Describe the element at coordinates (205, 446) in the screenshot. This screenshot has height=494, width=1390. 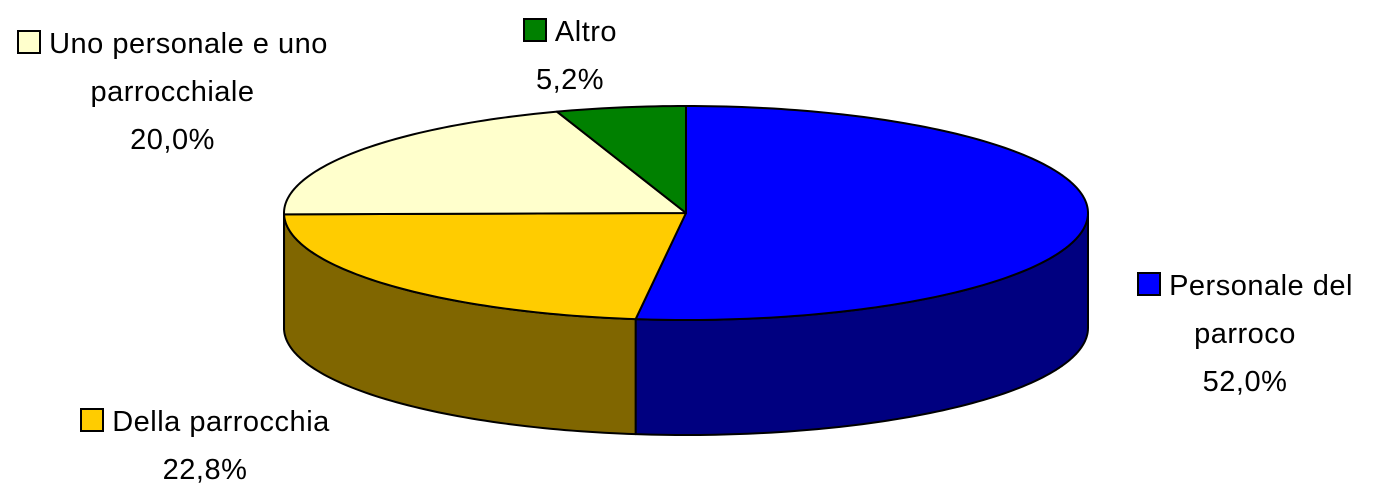
I see `slice-label: Della parrocchia 22,8%` at that location.